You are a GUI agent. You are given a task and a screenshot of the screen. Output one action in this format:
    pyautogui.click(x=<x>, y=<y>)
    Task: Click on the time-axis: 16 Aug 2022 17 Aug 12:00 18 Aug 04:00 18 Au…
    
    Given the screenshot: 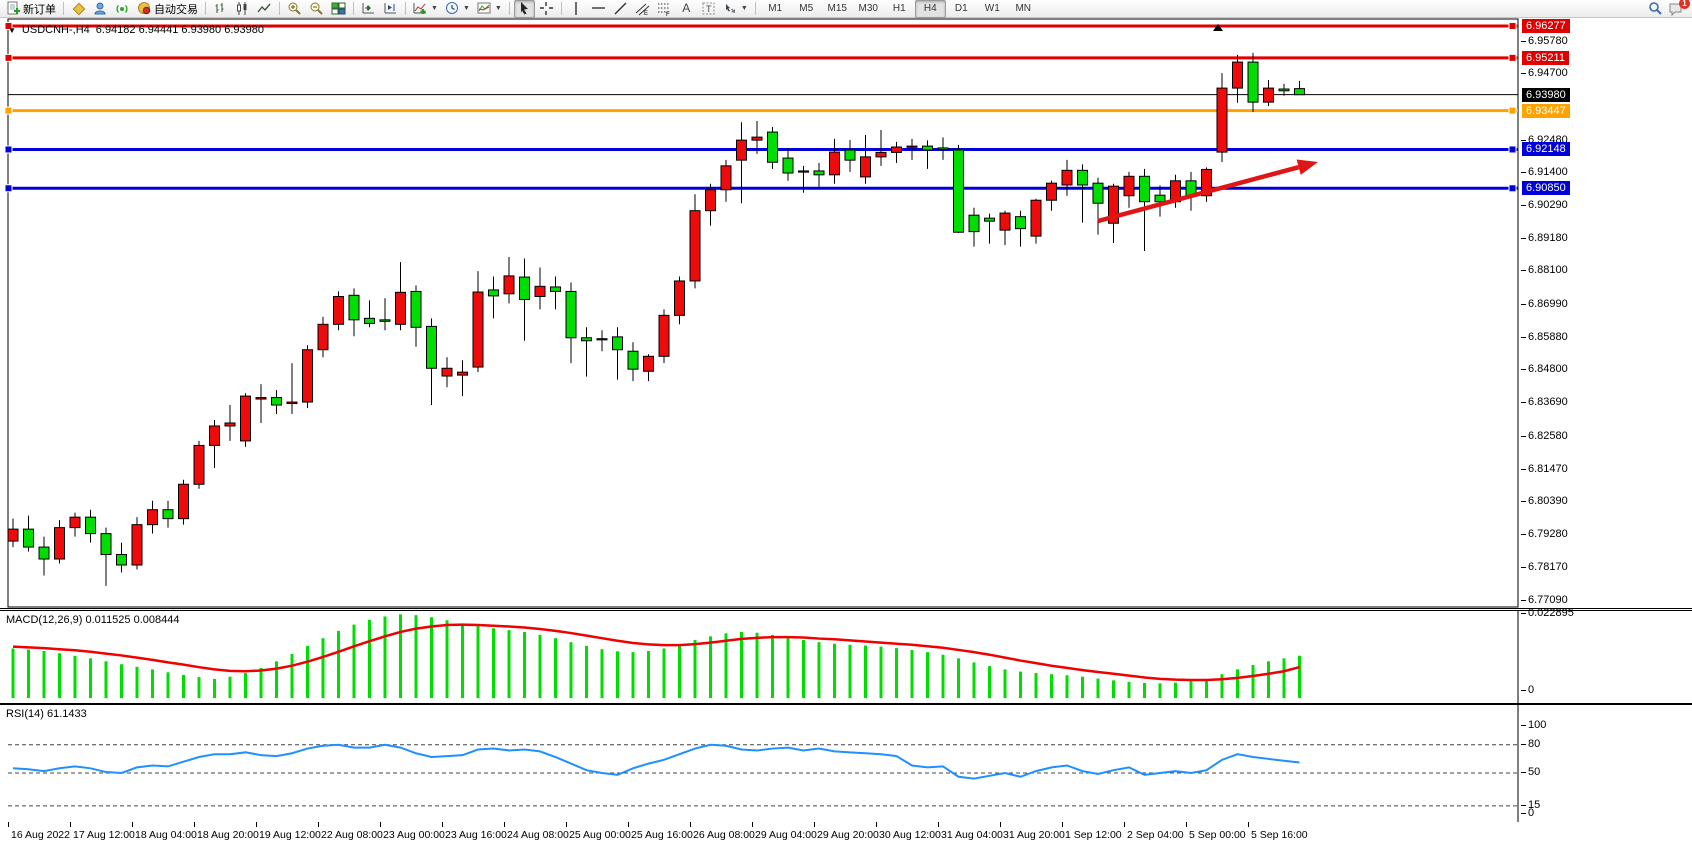 What is the action you would take?
    pyautogui.click(x=846, y=833)
    